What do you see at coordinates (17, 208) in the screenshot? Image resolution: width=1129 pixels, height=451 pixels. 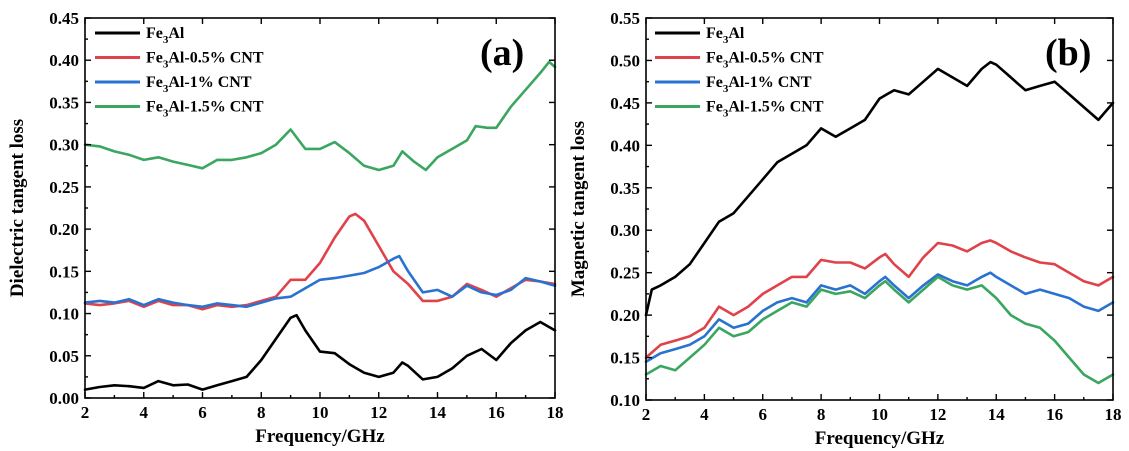 I see `y-axis-label: Dielectric tangent loss` at bounding box center [17, 208].